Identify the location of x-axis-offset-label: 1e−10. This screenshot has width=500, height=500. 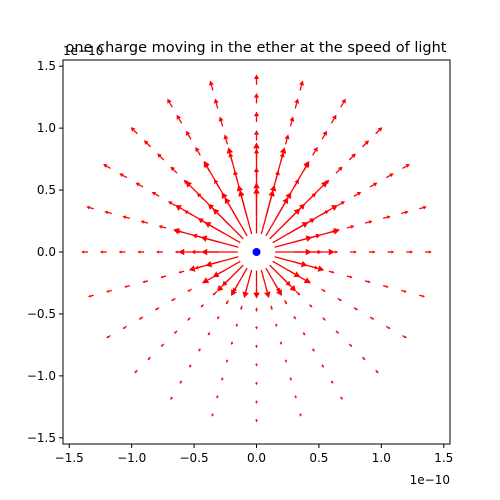
(430, 480).